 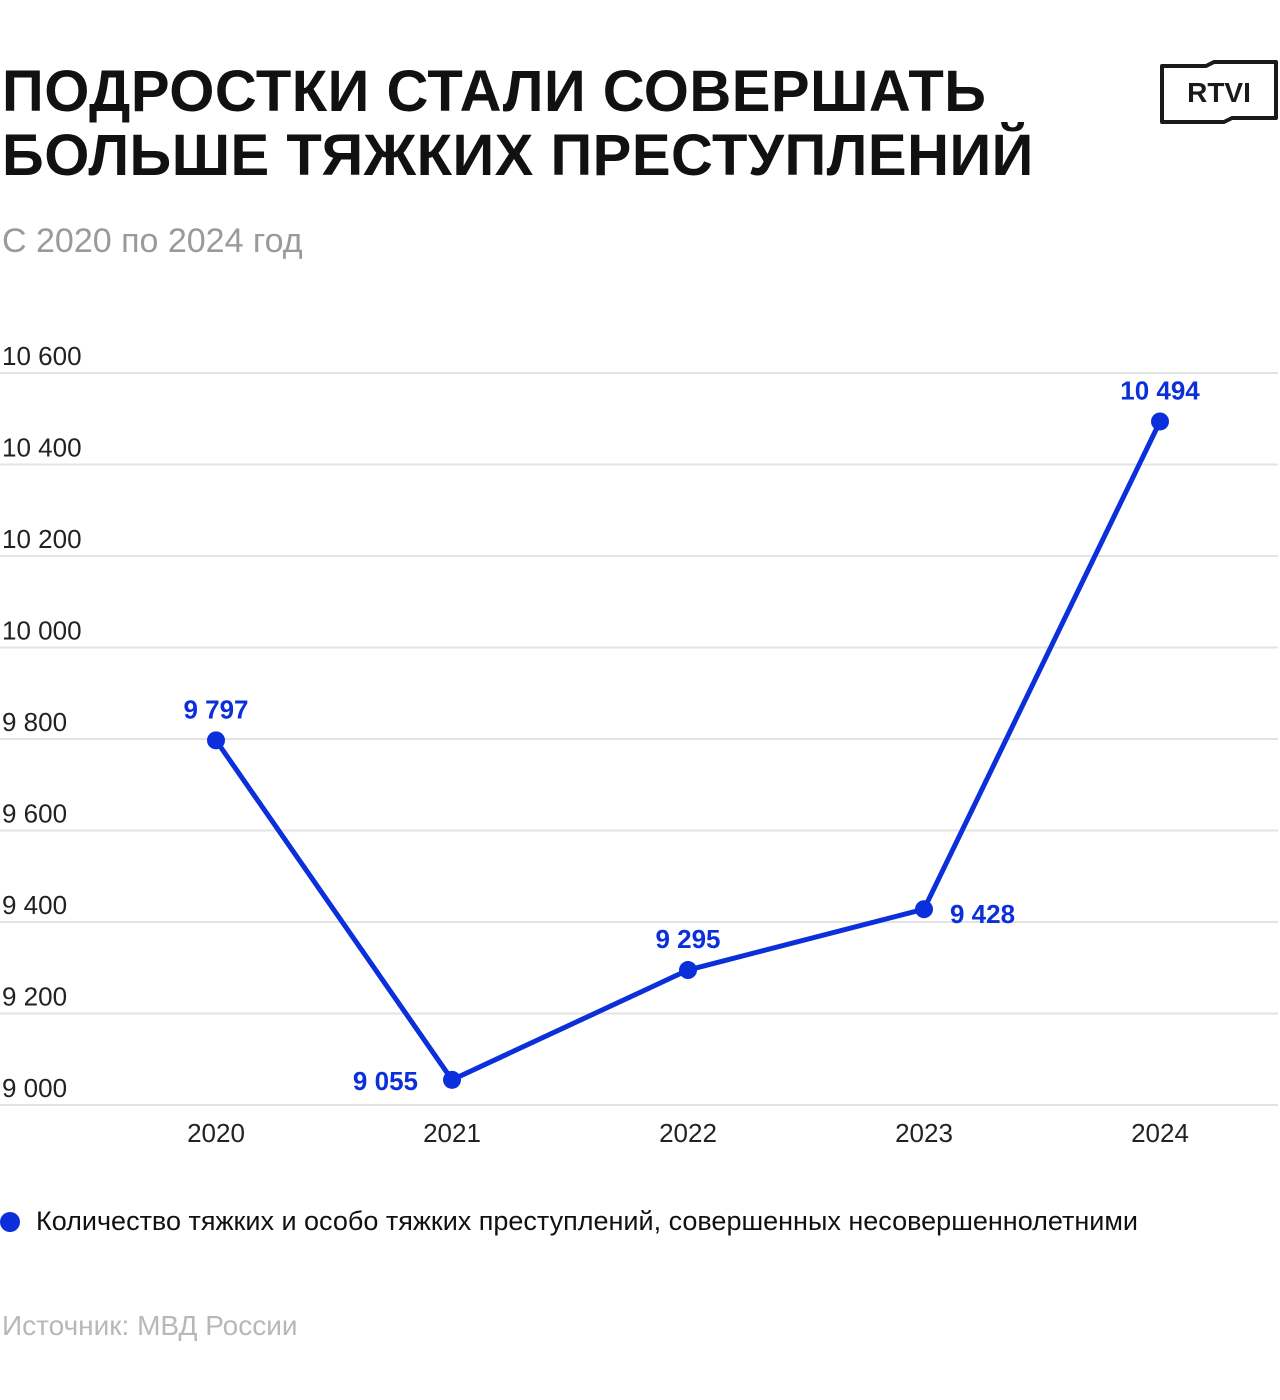 I want to click on rtvi-logo-text: RTVI, so click(x=1219, y=92).